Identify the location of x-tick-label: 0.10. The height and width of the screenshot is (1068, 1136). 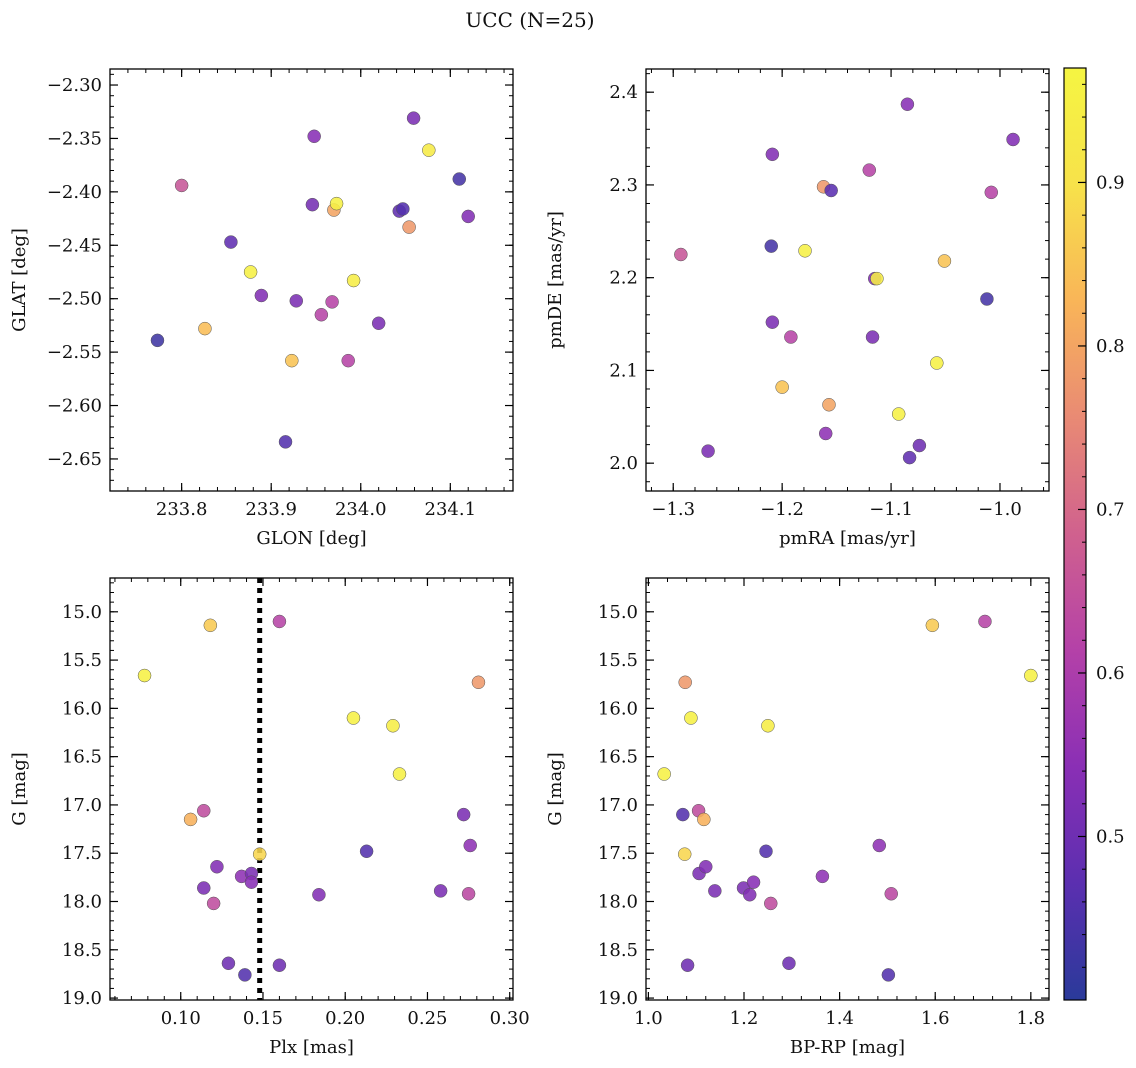
(181, 1018).